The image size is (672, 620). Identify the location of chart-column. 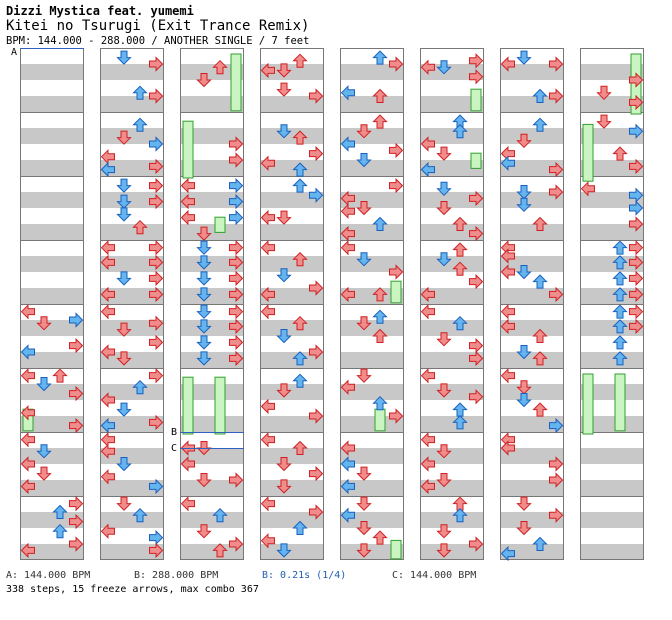
(532, 304).